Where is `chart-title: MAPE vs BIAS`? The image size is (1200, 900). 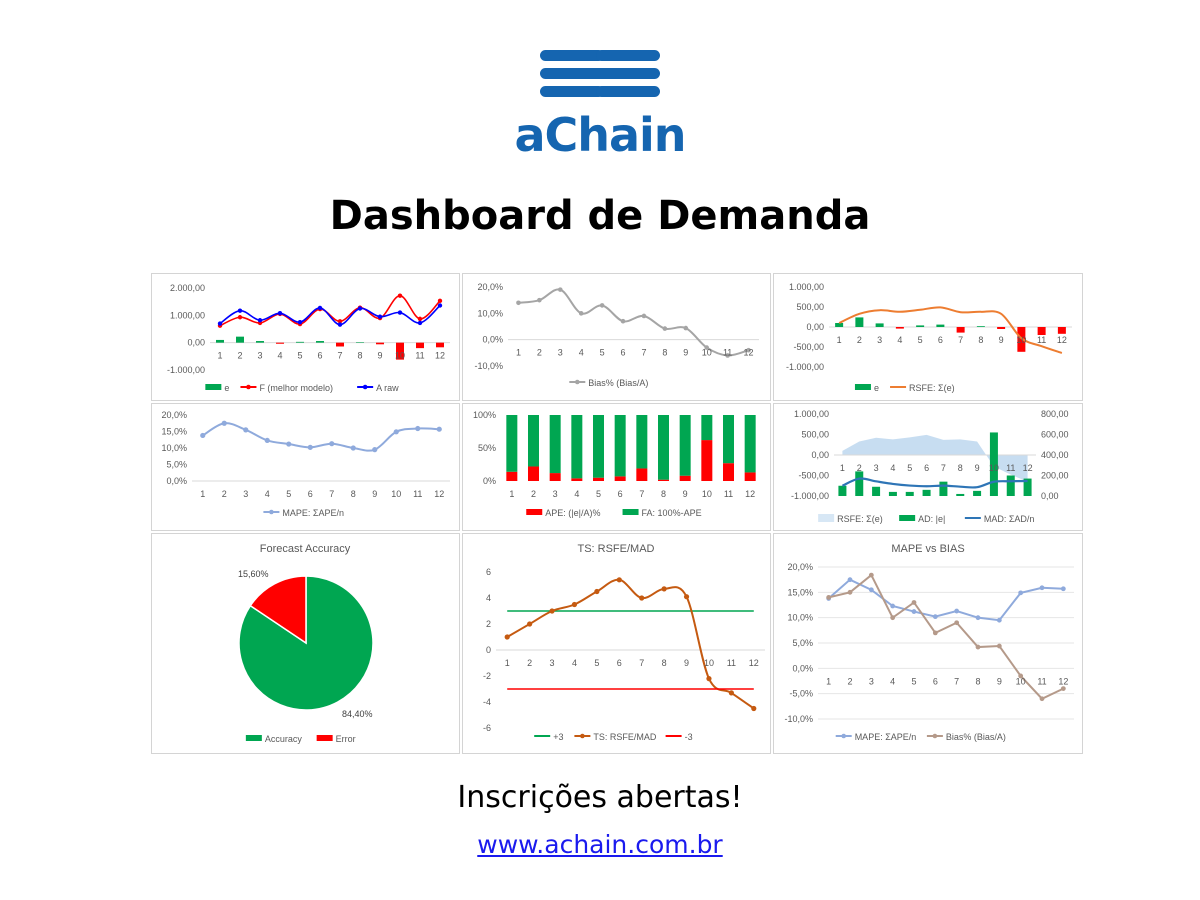 chart-title: MAPE vs BIAS is located at coordinates (927, 549).